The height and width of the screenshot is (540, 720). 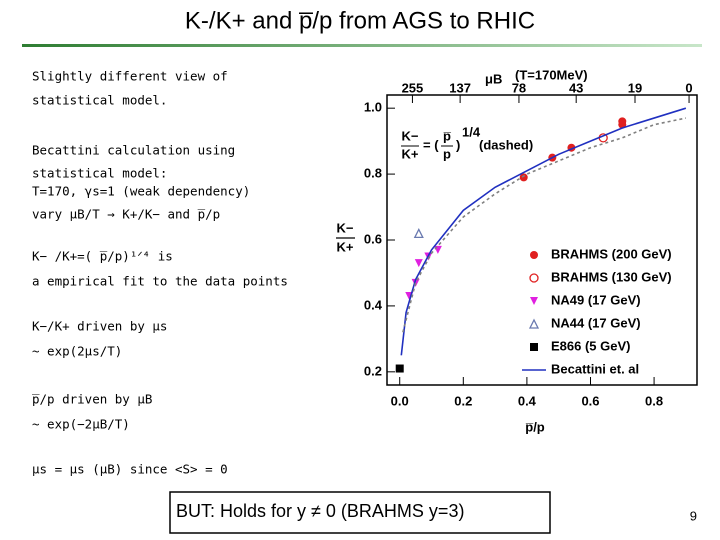 What do you see at coordinates (99, 100) in the screenshot?
I see `body-text: statistical model.` at bounding box center [99, 100].